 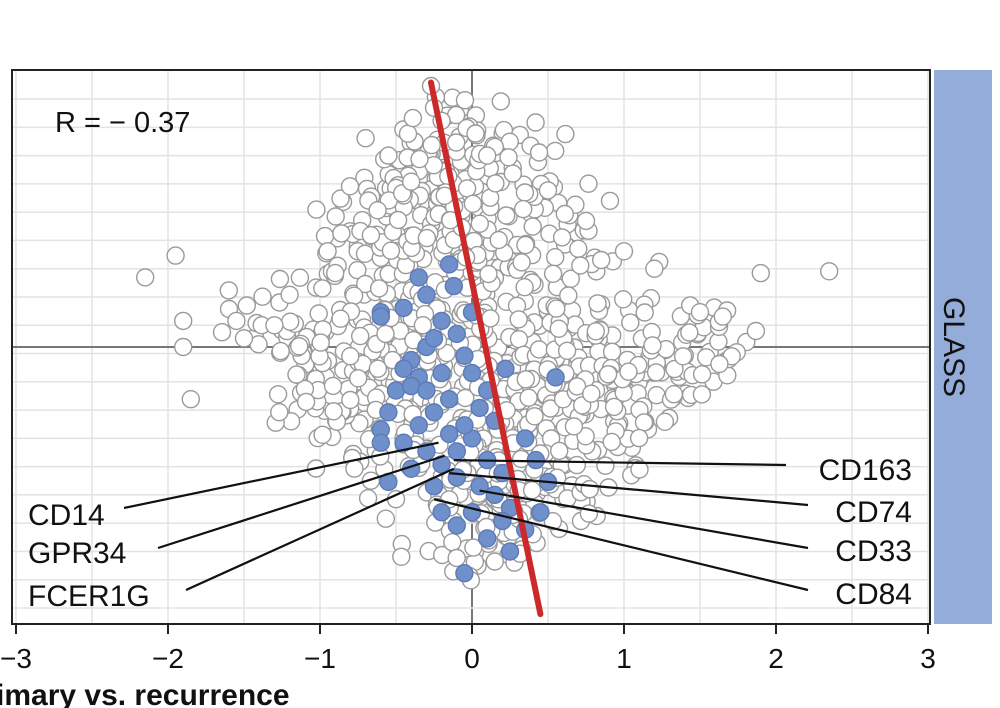 What do you see at coordinates (168, 658) in the screenshot?
I see `x-tick-label: −2` at bounding box center [168, 658].